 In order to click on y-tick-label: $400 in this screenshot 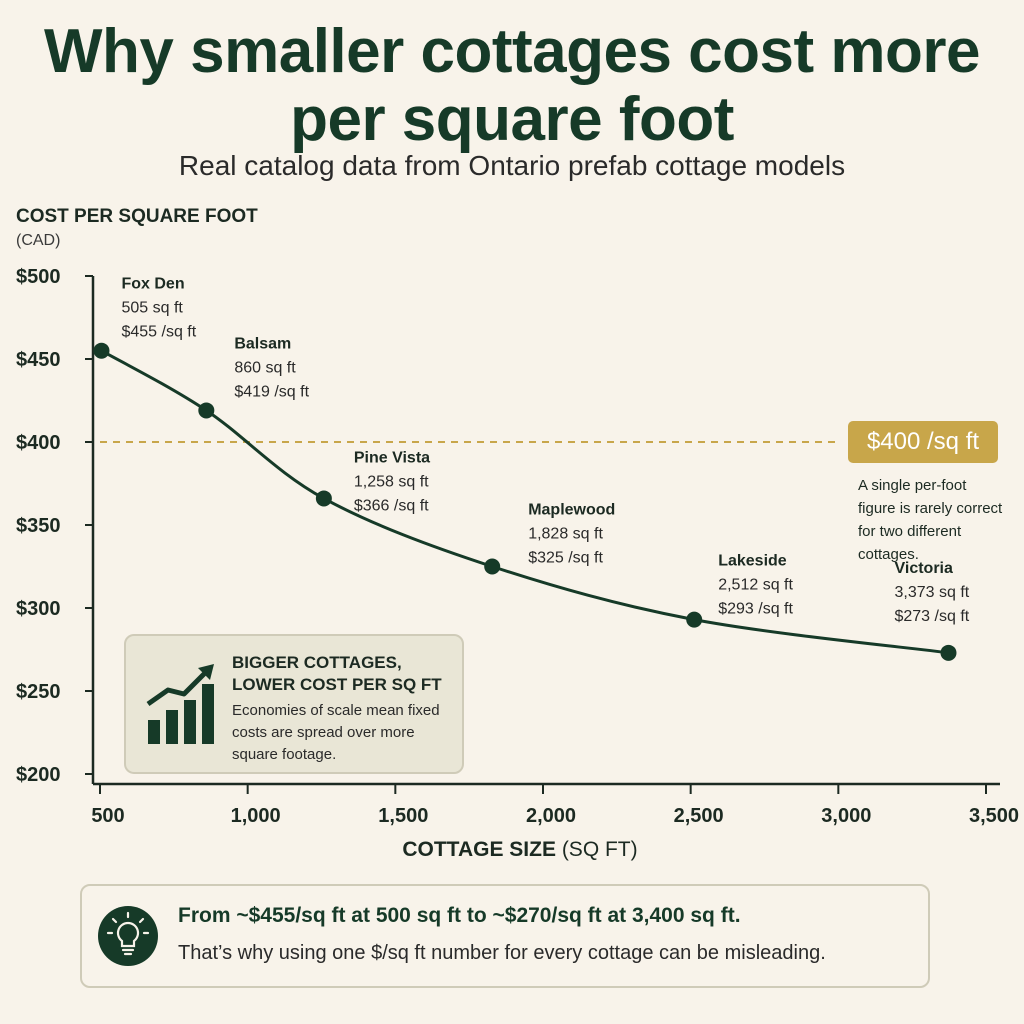, I will do `click(38, 443)`.